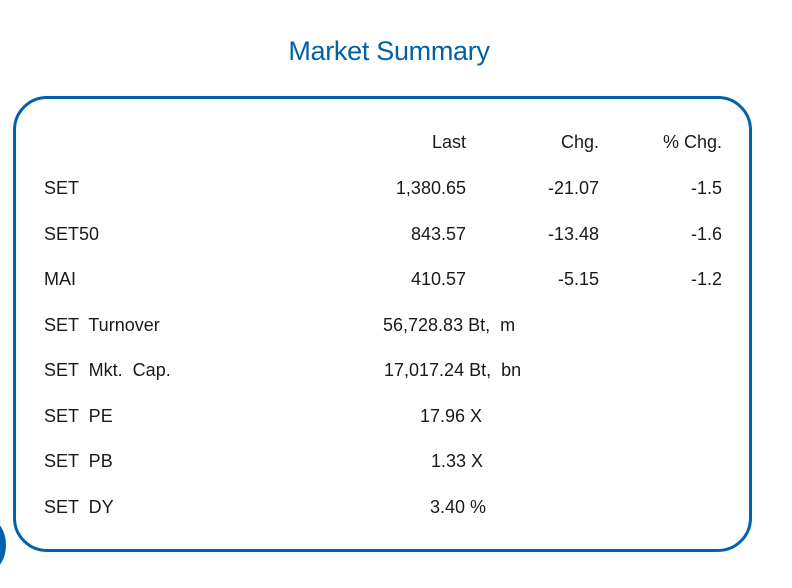 The width and height of the screenshot is (792, 588). I want to click on row-set50-last: 843.57, so click(438, 234).